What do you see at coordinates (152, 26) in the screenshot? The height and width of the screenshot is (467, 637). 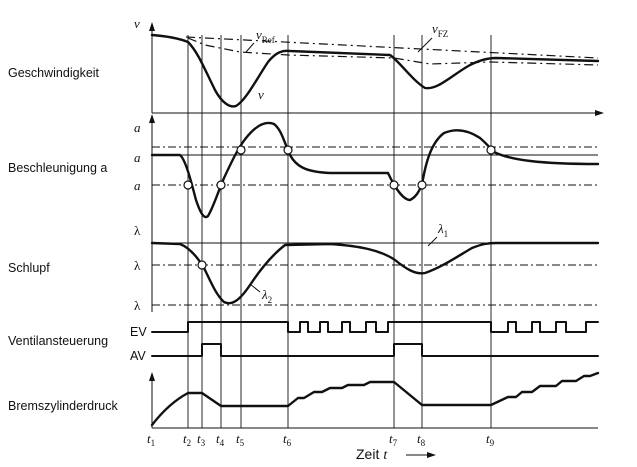 I see `speed-y-arrow` at bounding box center [152, 26].